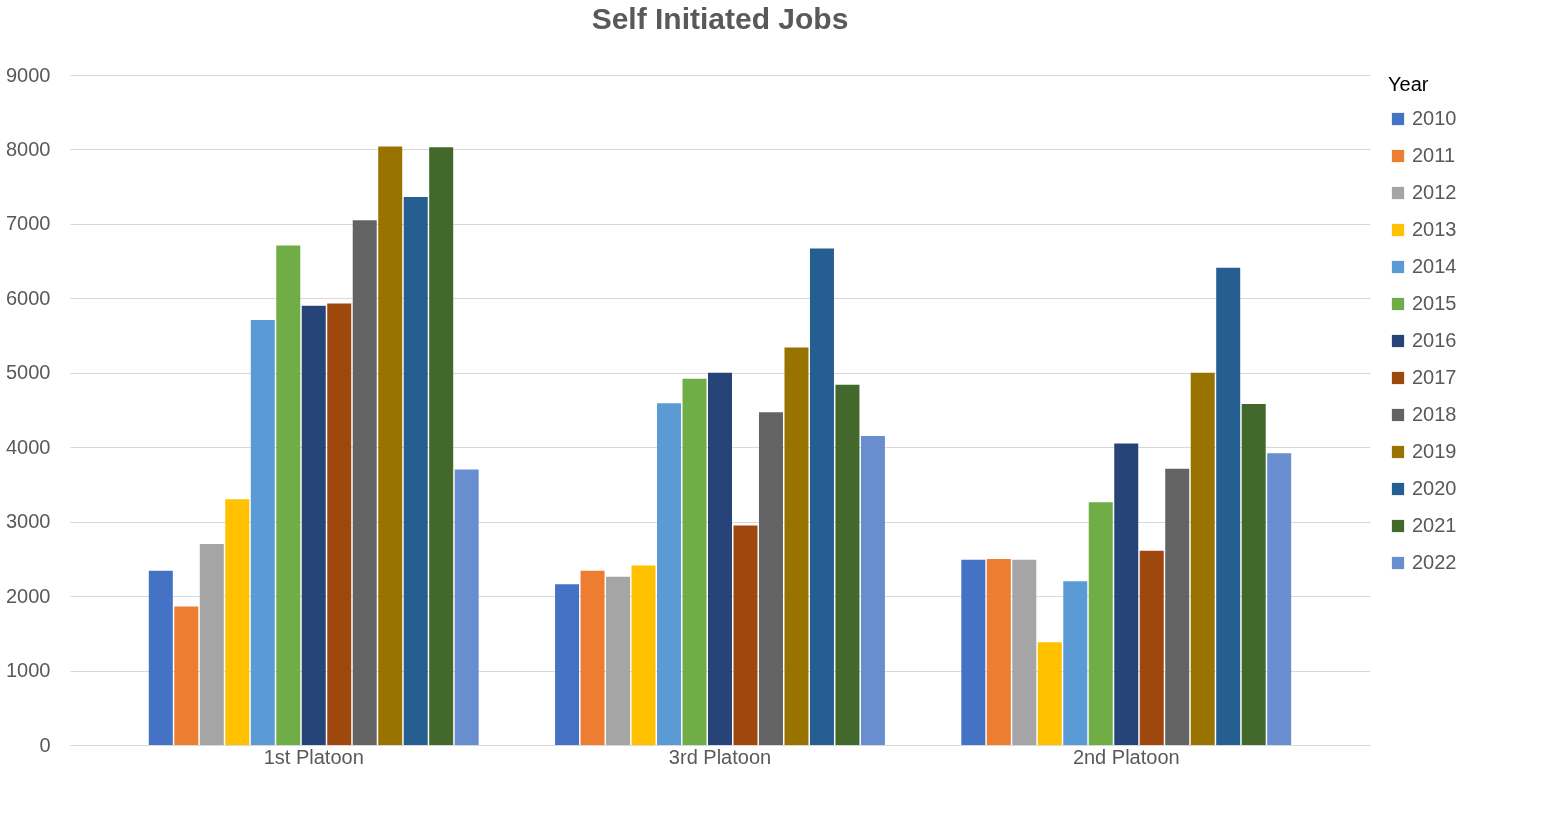 This screenshot has width=1551, height=834. What do you see at coordinates (28, 372) in the screenshot?
I see `y-tick-label: 5000` at bounding box center [28, 372].